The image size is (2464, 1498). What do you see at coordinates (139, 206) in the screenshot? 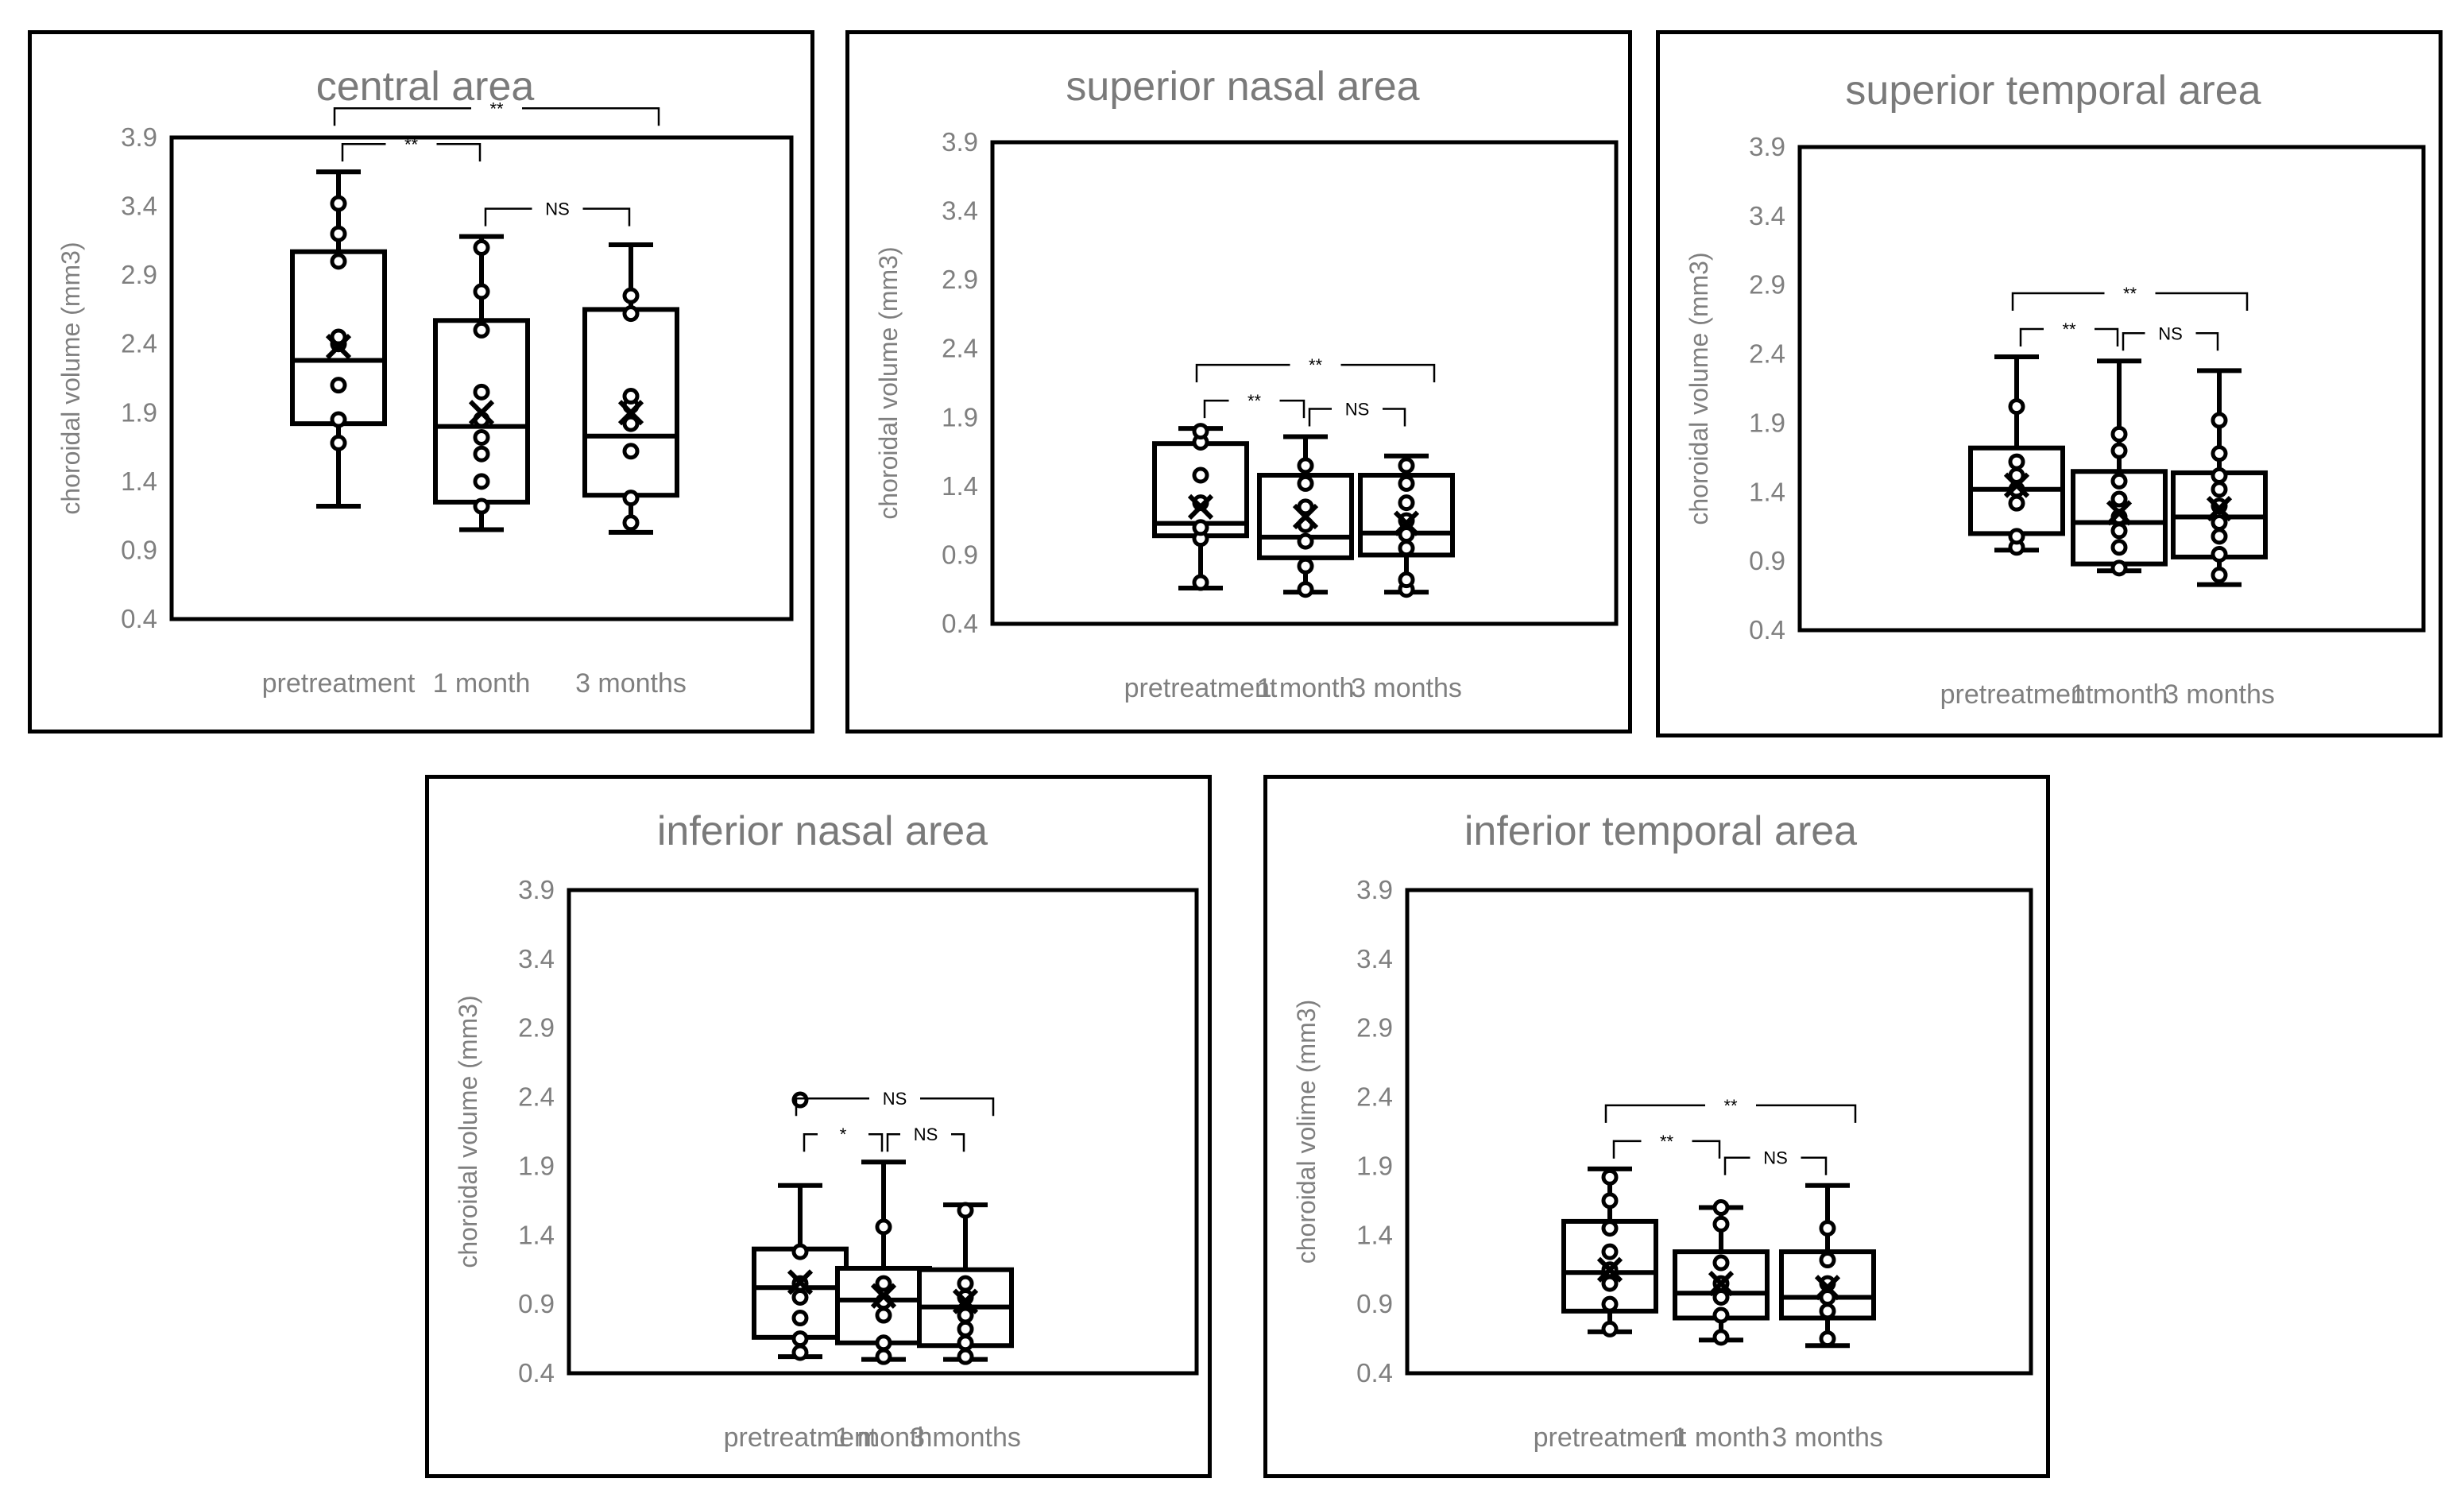
I see `y-tick-label: 3.4` at bounding box center [139, 206].